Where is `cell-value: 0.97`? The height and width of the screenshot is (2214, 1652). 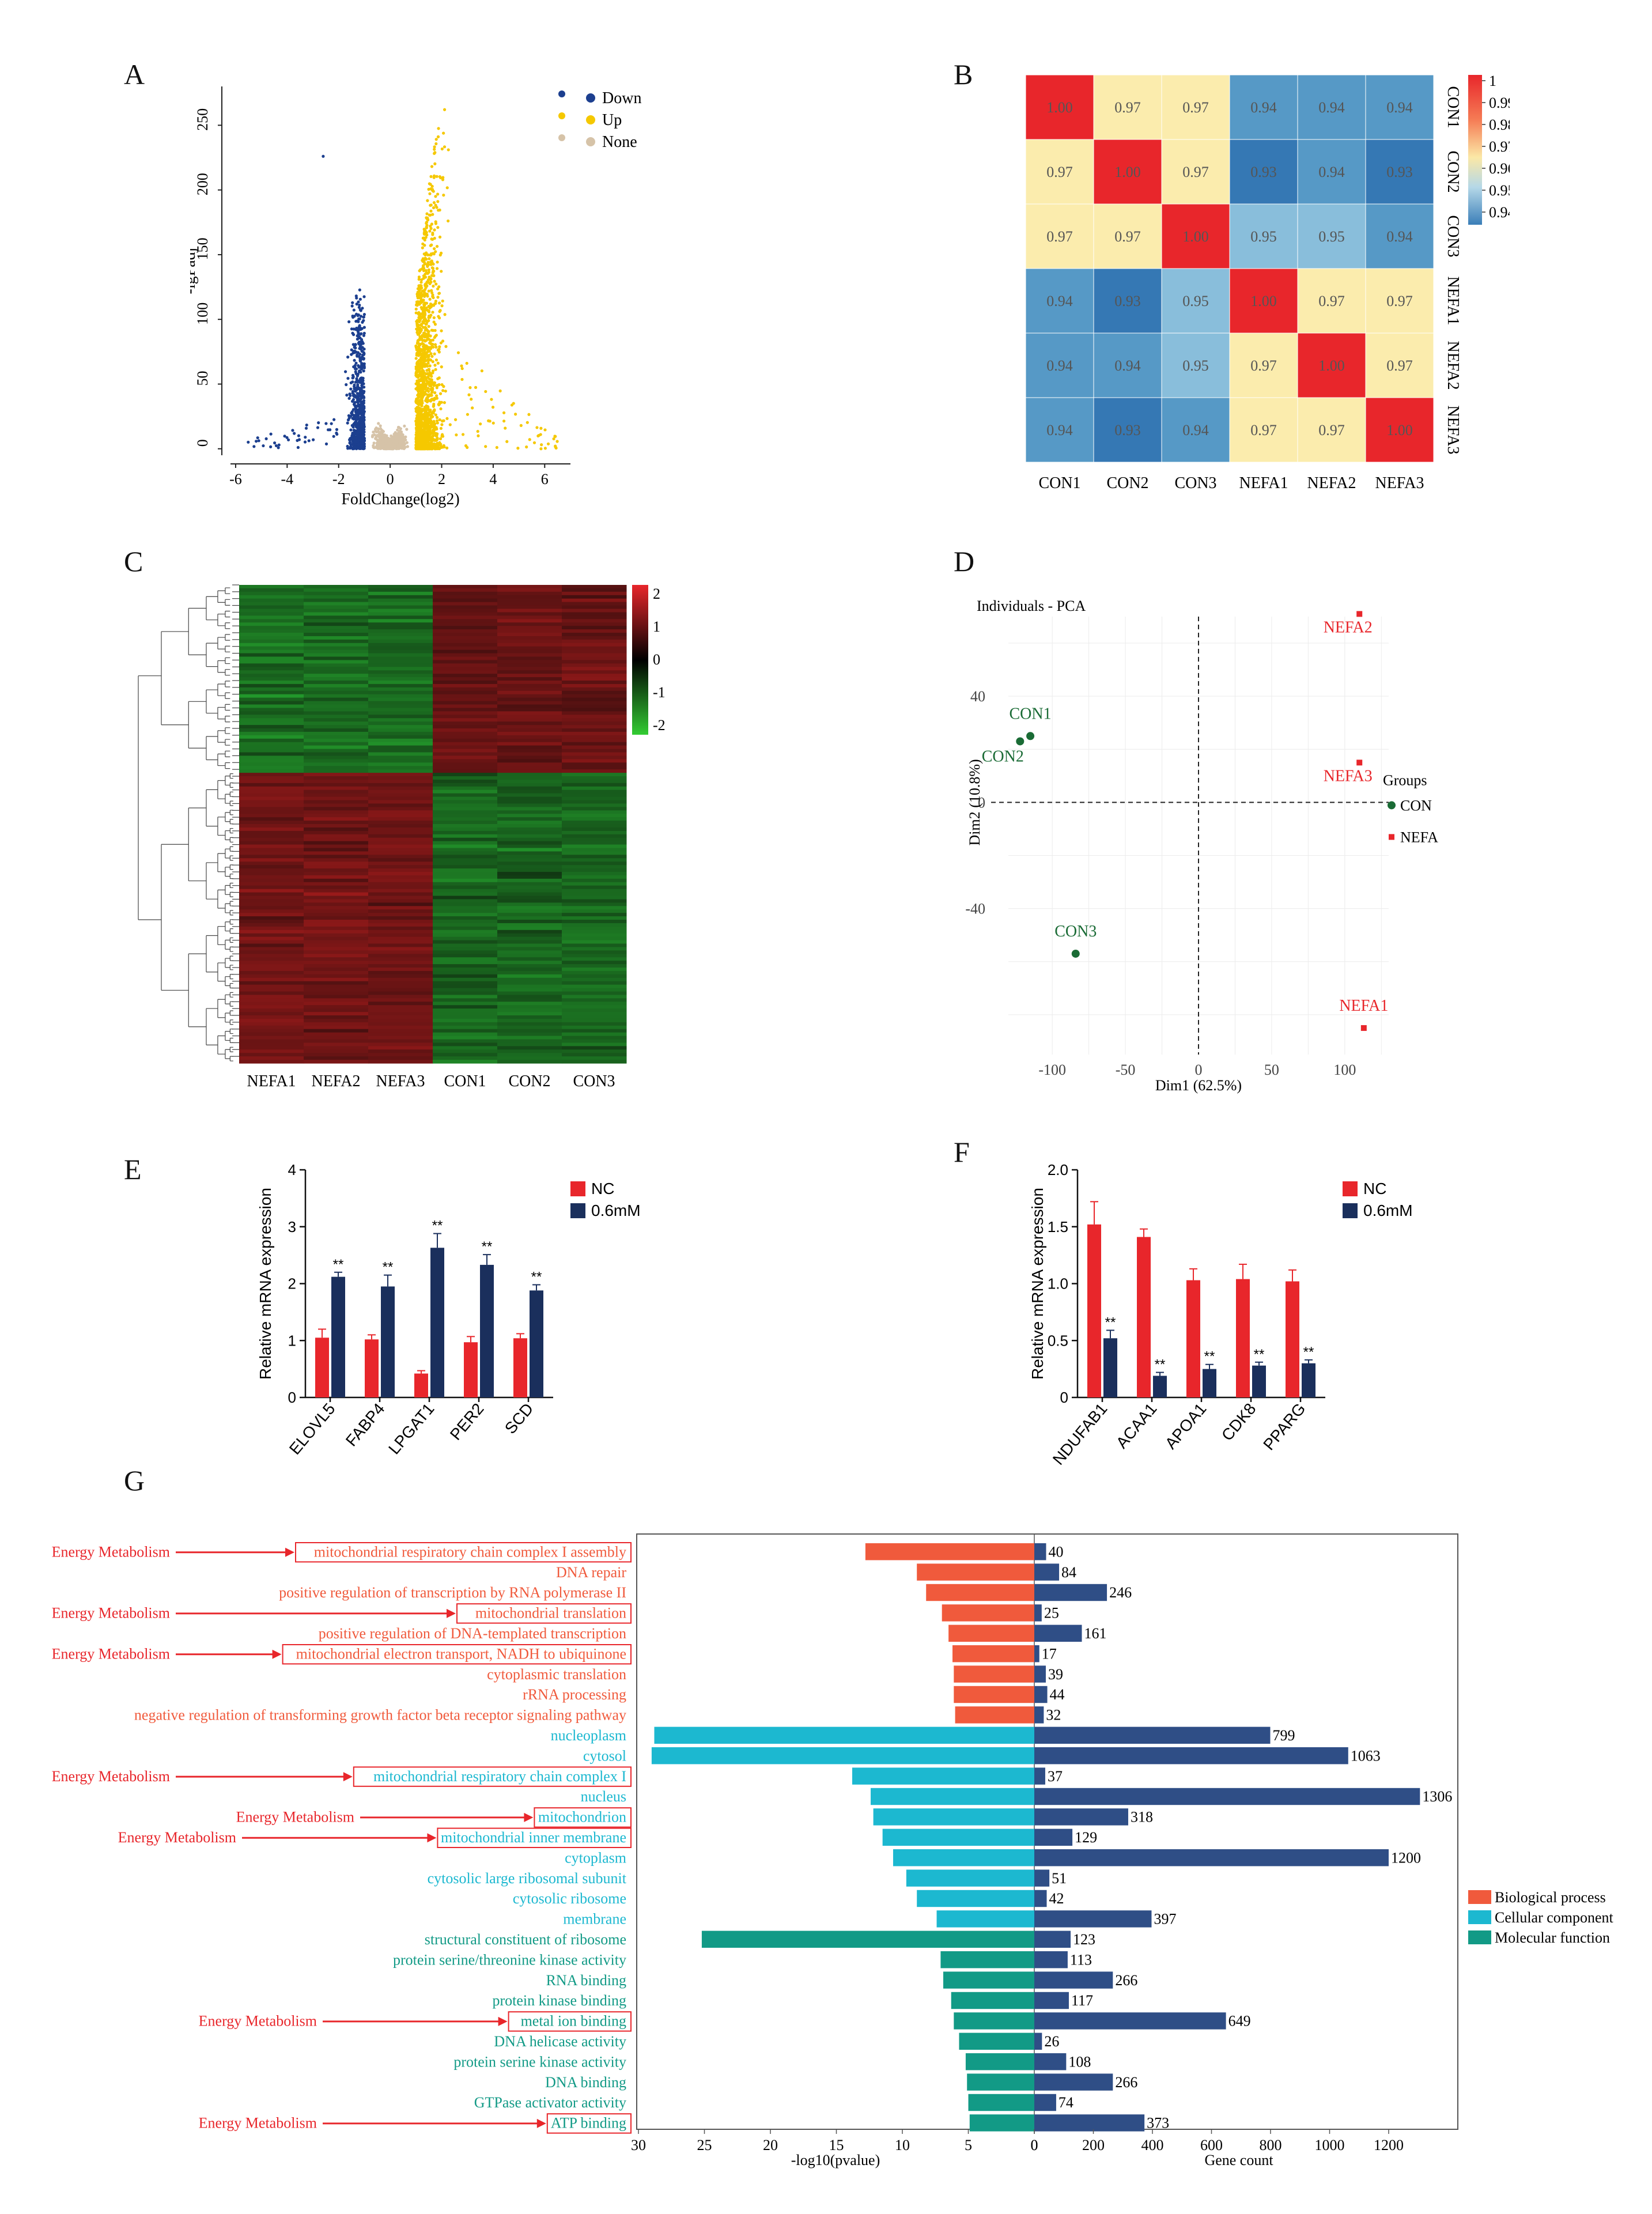 cell-value: 0.97 is located at coordinates (1400, 365).